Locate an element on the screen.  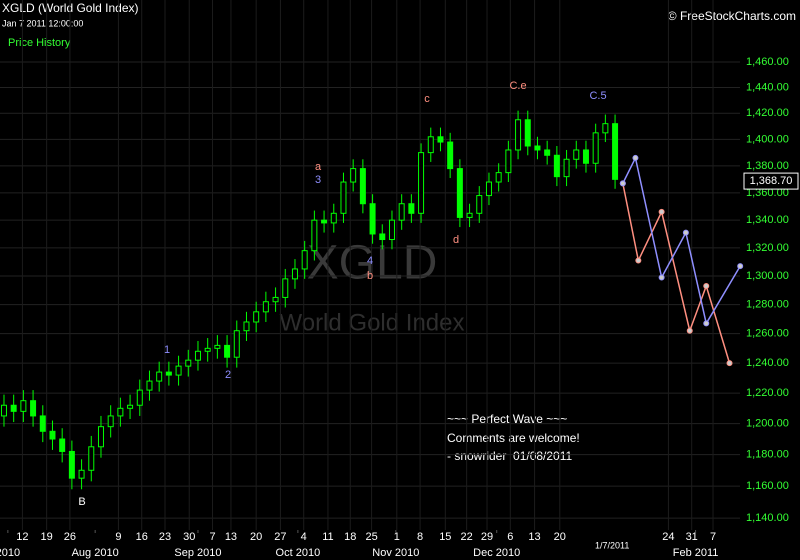
x-major-tick-label: Aug 2010 is located at coordinates (95, 553).